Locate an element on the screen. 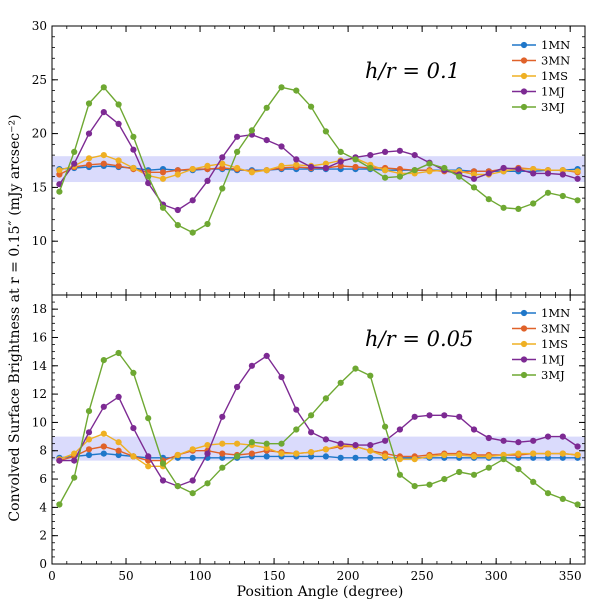 This screenshot has width=598, height=612. legend-label: 1MN is located at coordinates (555, 313).